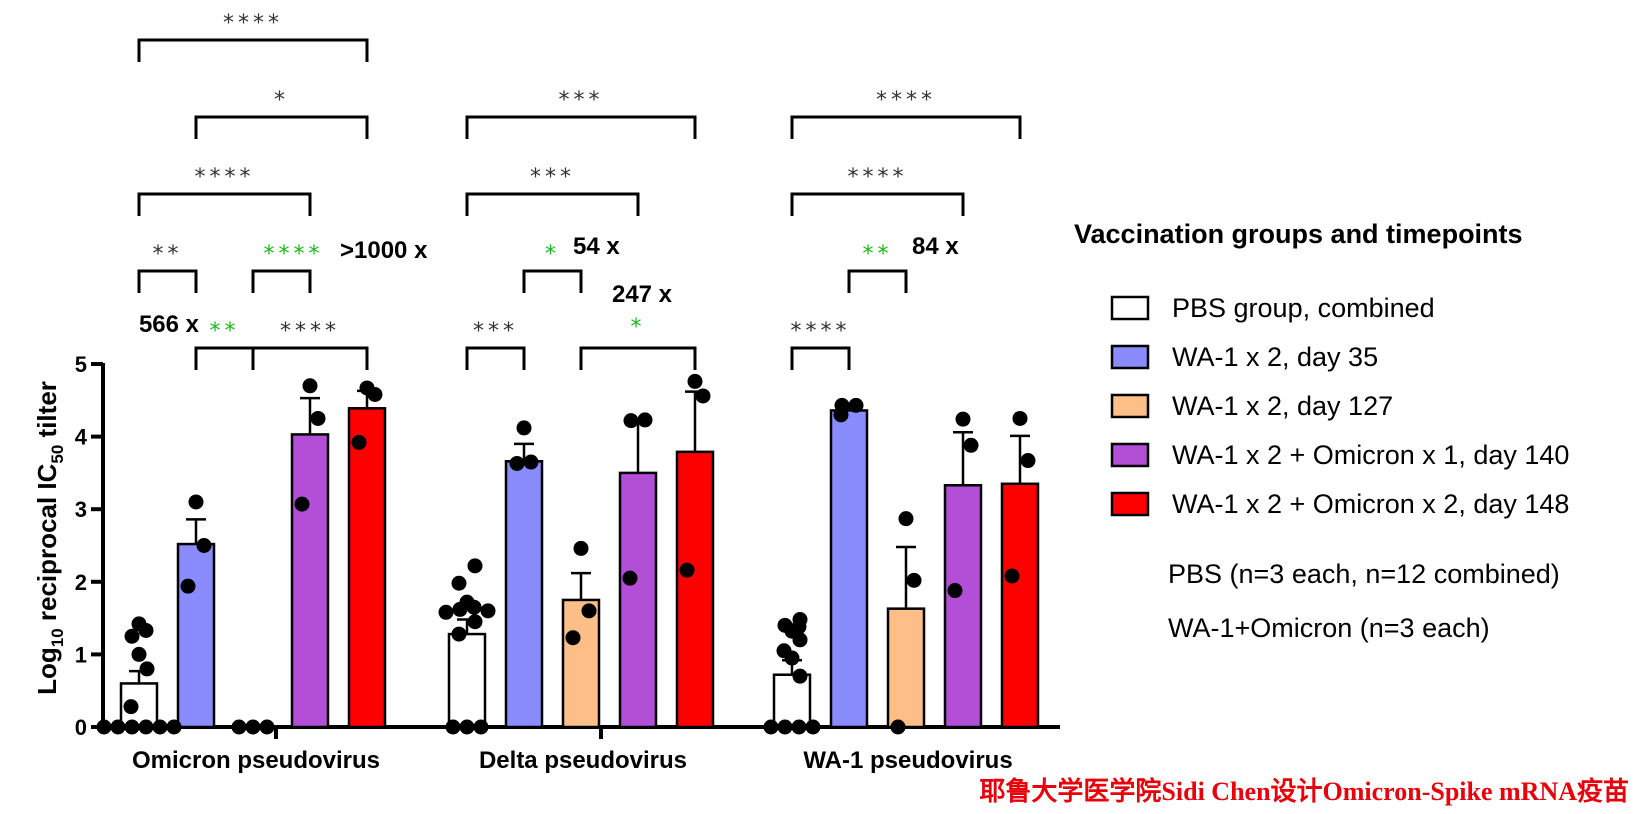  I want to click on fold-change-label: 566 x, so click(169, 324).